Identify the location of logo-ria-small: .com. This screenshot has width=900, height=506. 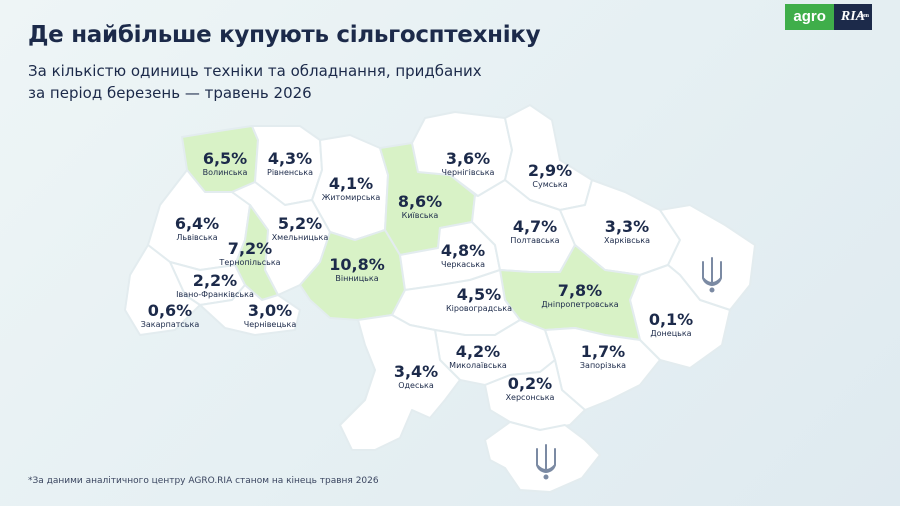
(862, 16).